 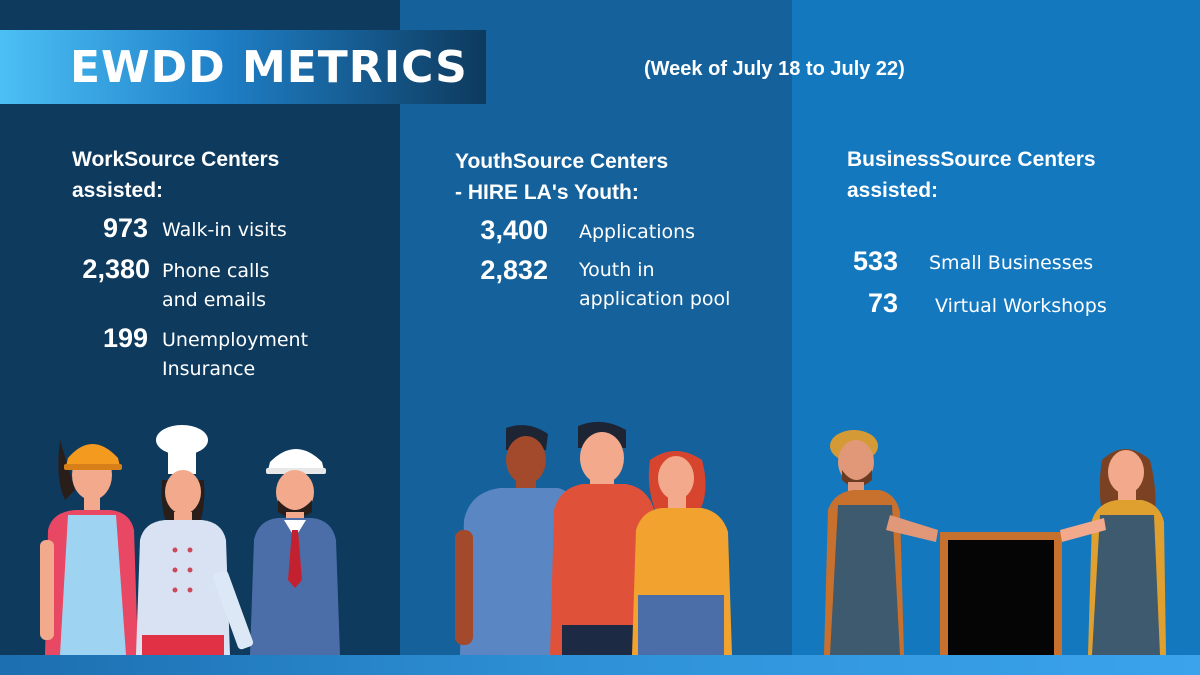 I want to click on workers-illustration, so click(x=190, y=540).